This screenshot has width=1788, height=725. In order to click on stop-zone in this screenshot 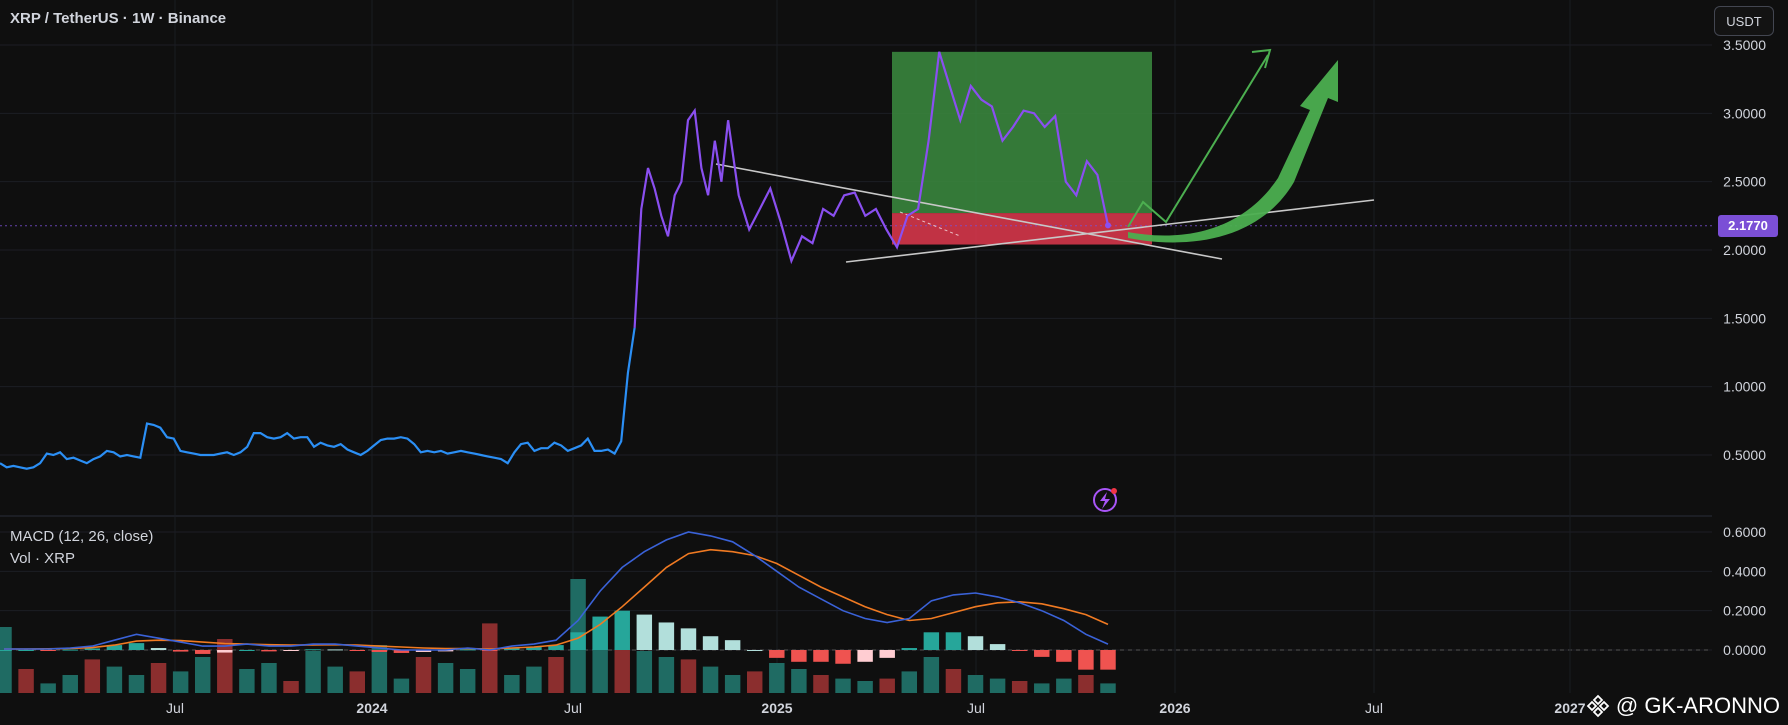, I will do `click(1022, 229)`.